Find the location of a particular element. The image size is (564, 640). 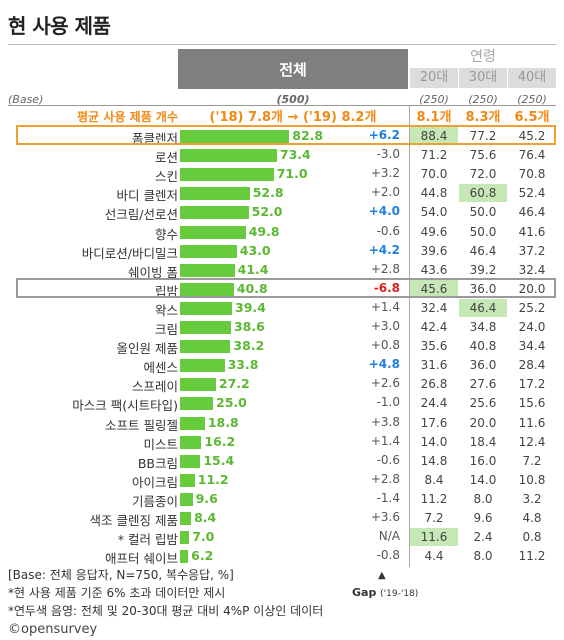

age-value-20s: 14.0 is located at coordinates (434, 441).